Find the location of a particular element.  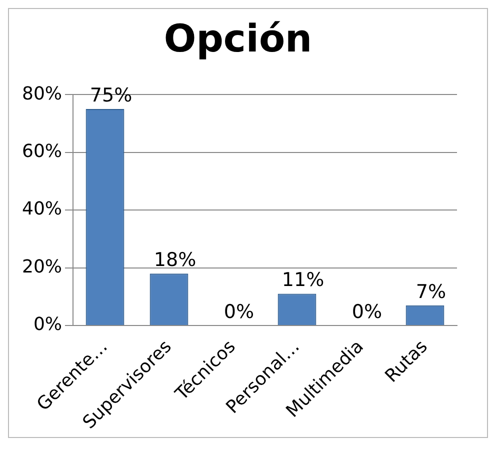

y-tick-label: 20% is located at coordinates (42, 267).